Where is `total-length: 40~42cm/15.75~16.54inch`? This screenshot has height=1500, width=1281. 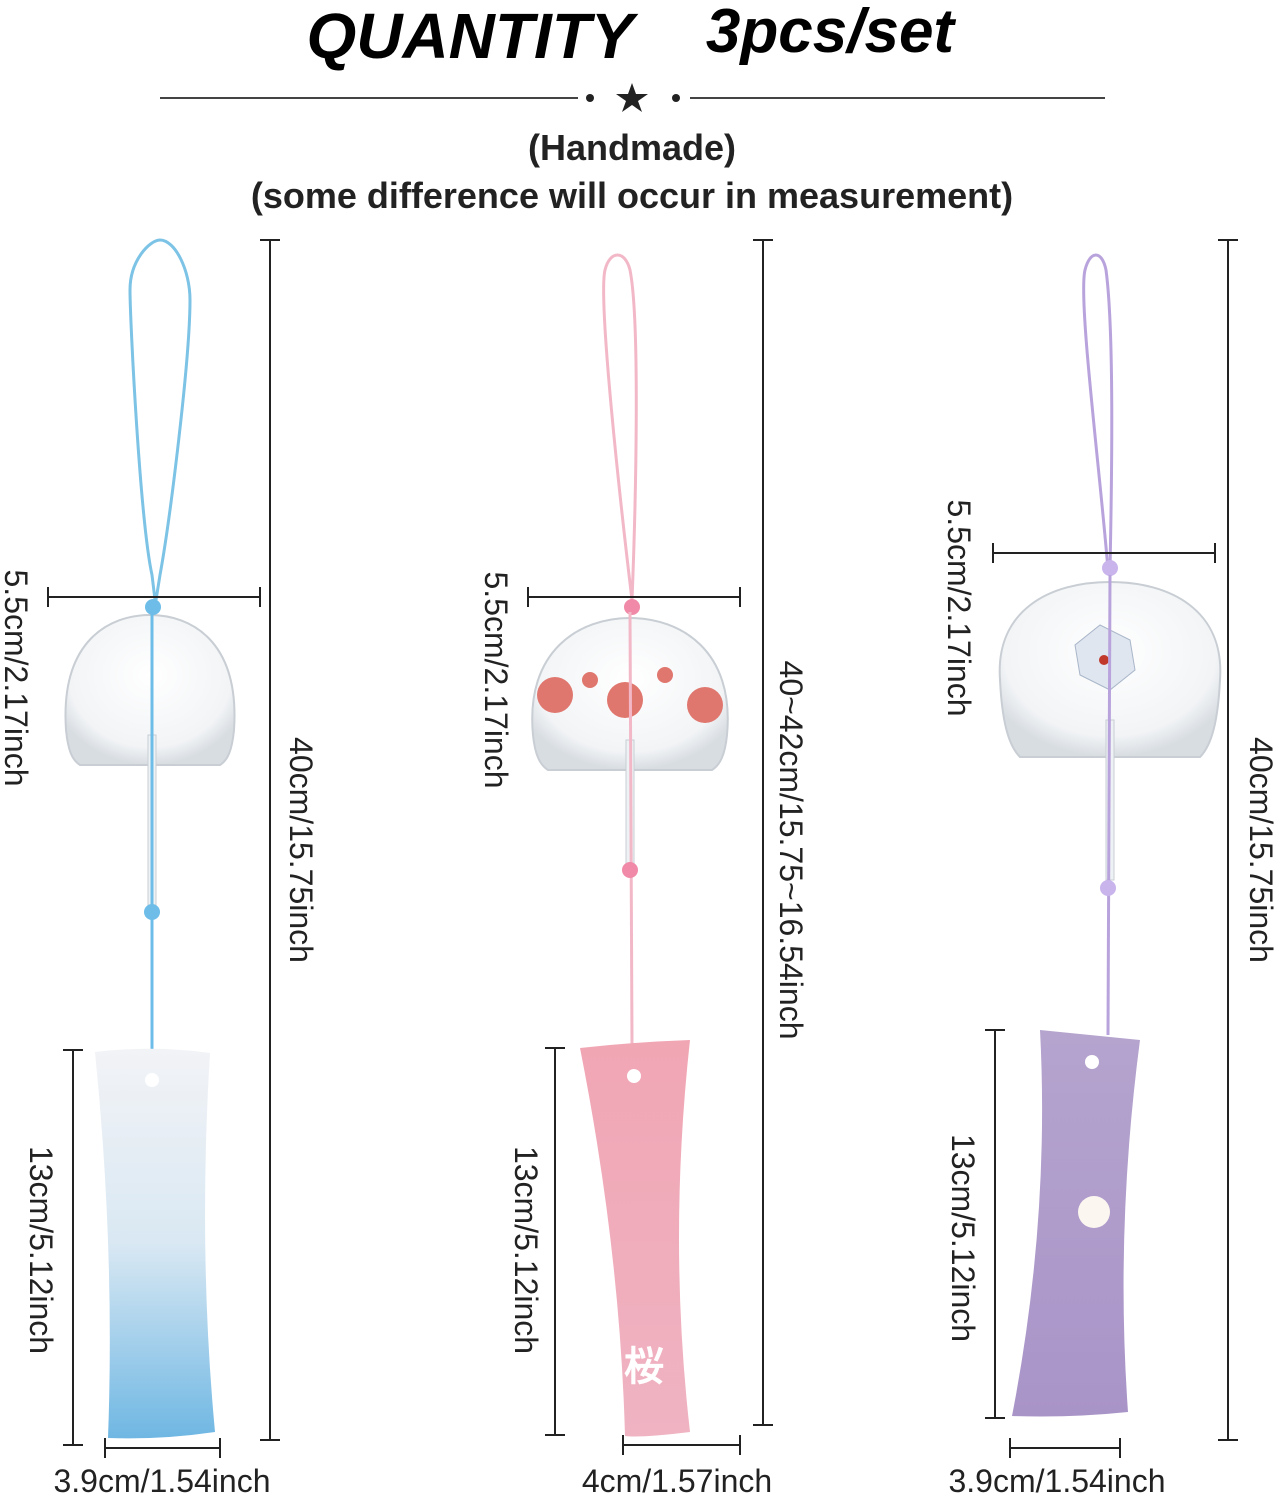 total-length: 40~42cm/15.75~16.54inch is located at coordinates (791, 850).